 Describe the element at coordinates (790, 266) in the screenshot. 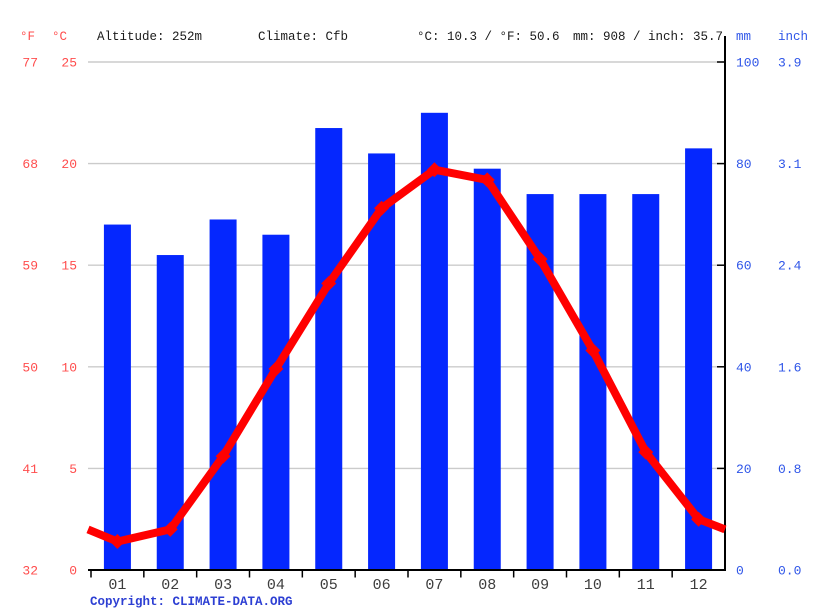

I see `inch-axis-label: 2.4` at that location.